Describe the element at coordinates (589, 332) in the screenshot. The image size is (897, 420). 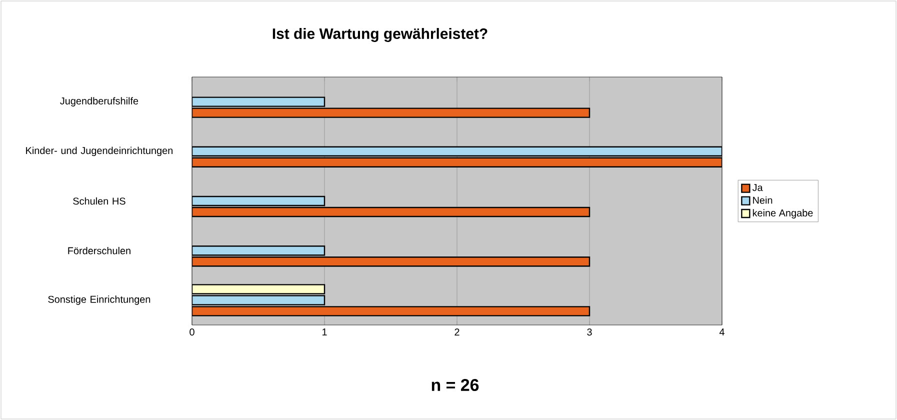
I see `x-tick-label: 3` at that location.